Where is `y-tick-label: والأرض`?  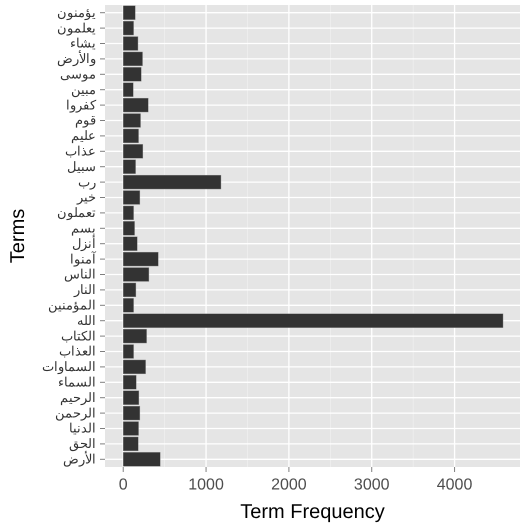 y-tick-label: والأرض is located at coordinates (76, 59).